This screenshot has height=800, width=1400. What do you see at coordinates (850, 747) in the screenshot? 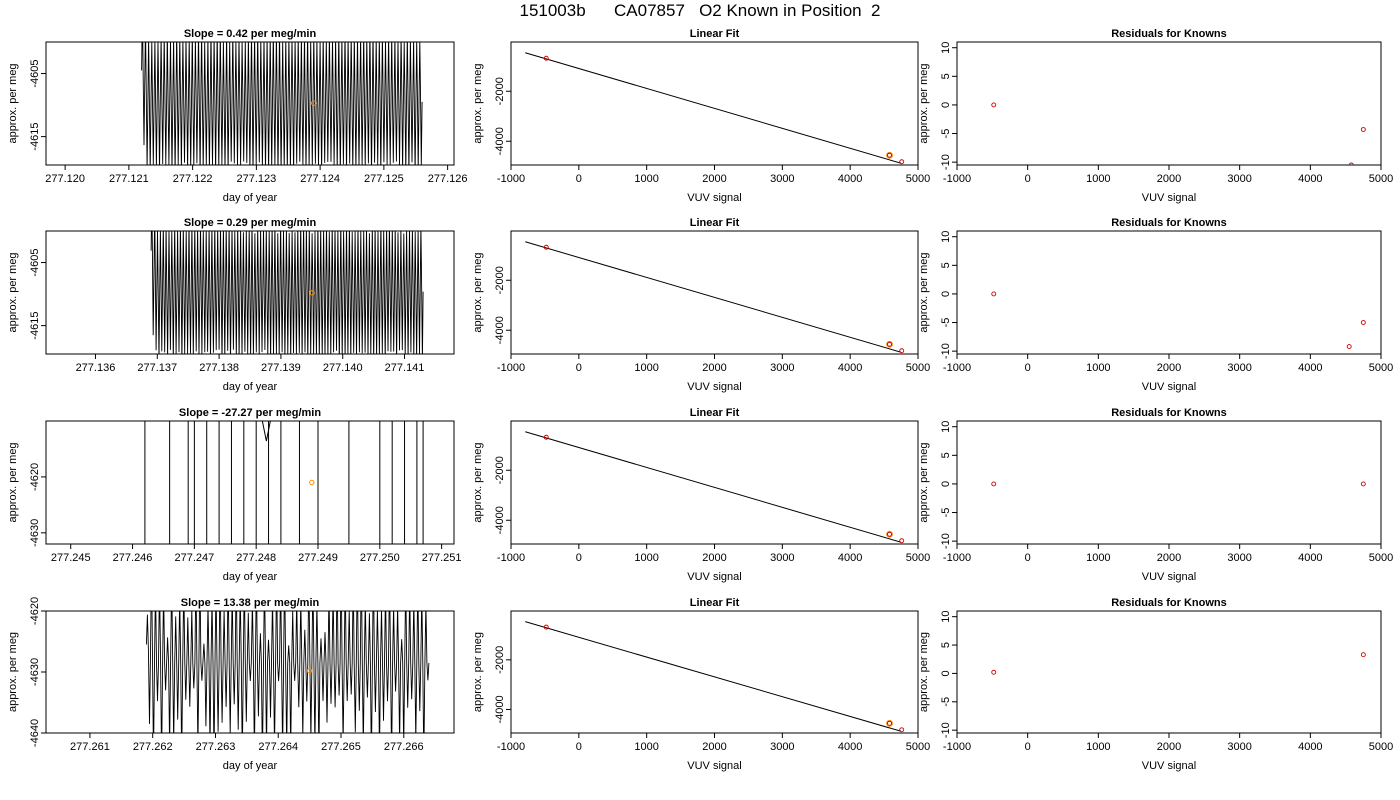
I see `r4-linfit-xtick-label: 4000` at bounding box center [850, 747].